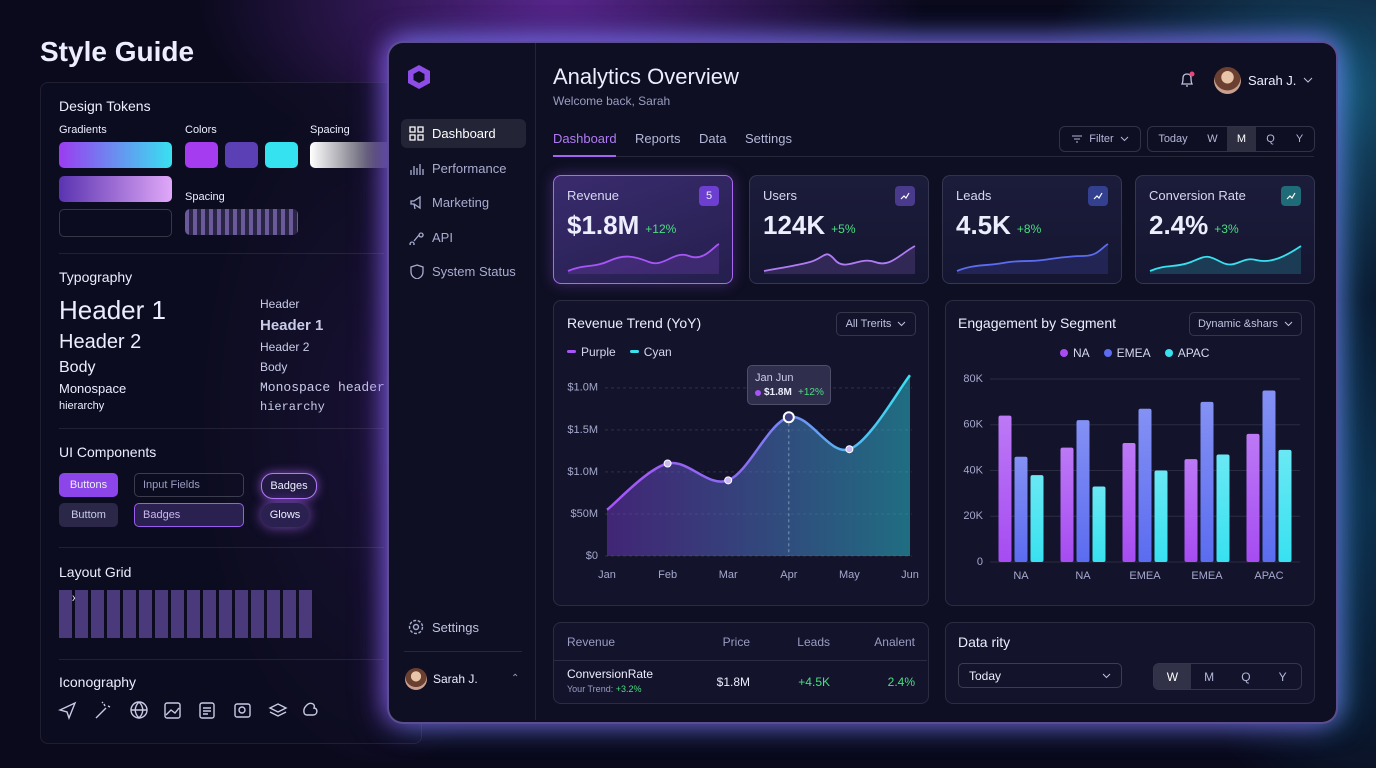  I want to click on sidebar-settings: Settings, so click(455, 627).